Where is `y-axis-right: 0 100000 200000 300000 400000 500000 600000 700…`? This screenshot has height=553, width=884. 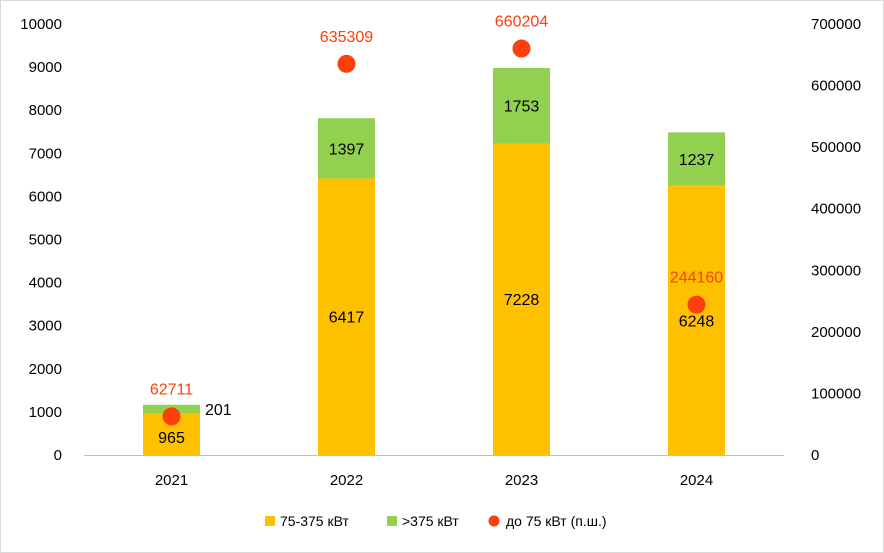 y-axis-right: 0 100000 200000 300000 400000 500000 600000 700… is located at coordinates (836, 240).